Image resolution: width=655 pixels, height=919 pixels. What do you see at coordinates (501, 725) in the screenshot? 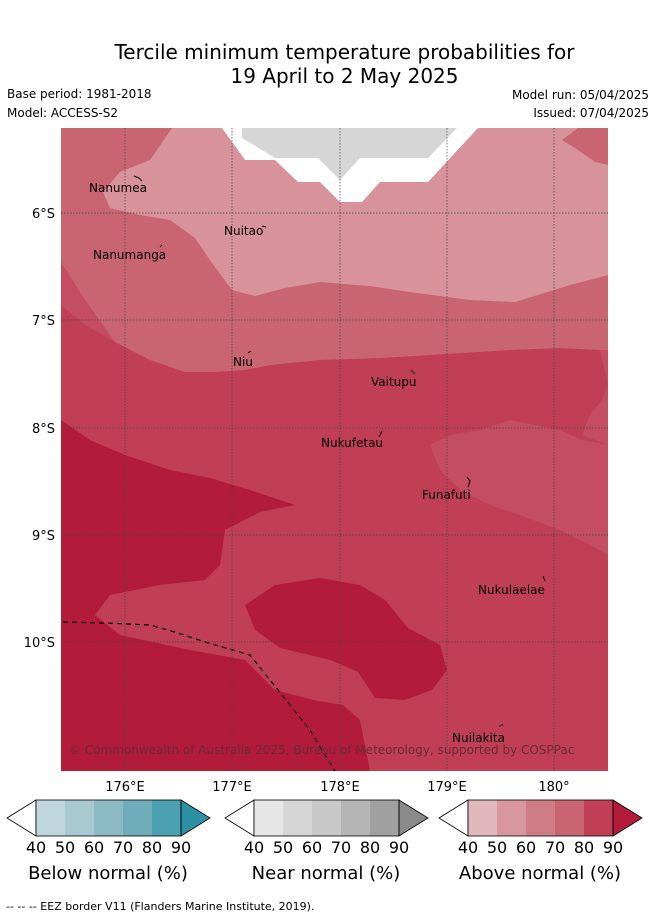
I see `island-nuilakita` at bounding box center [501, 725].